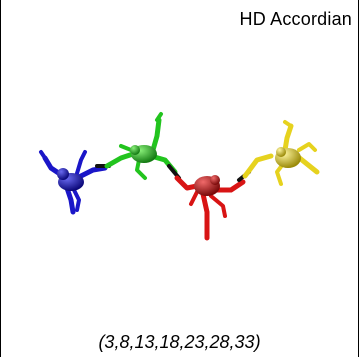 The height and width of the screenshot is (358, 360). I want to click on blue-jumper, so click(75, 182).